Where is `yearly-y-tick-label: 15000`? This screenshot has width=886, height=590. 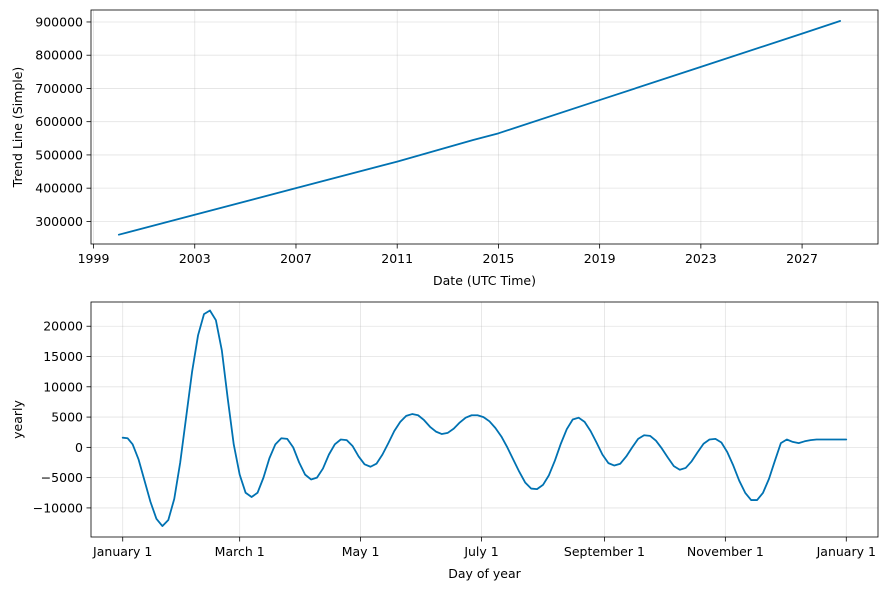
yearly-y-tick-label: 15000 is located at coordinates (63, 356).